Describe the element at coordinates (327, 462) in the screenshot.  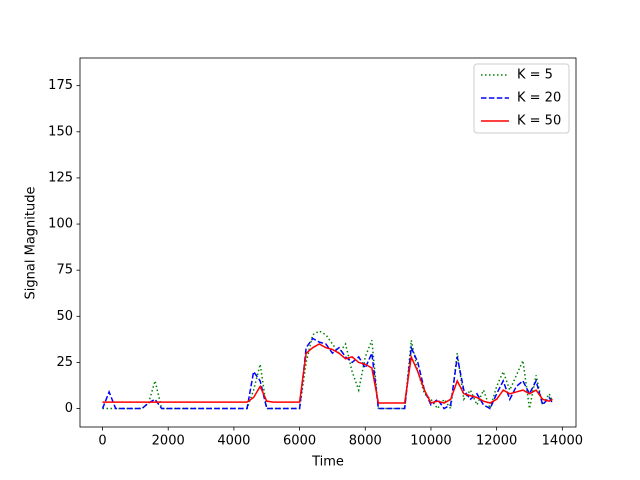
I see `x-axis-label: Time` at that location.